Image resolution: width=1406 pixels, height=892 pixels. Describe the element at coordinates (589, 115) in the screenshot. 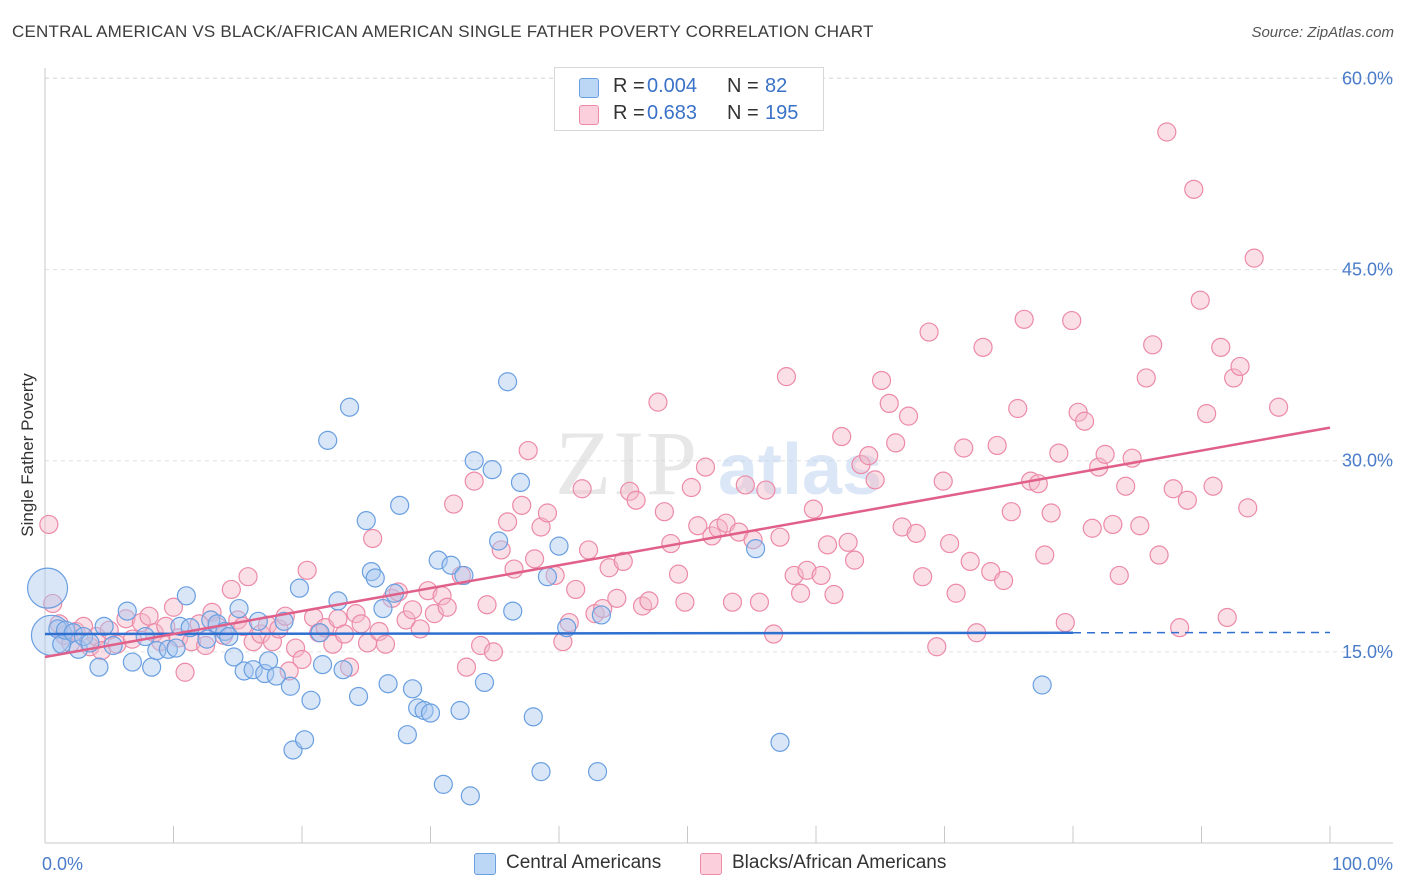

I see `stats-swatch-pink` at that location.